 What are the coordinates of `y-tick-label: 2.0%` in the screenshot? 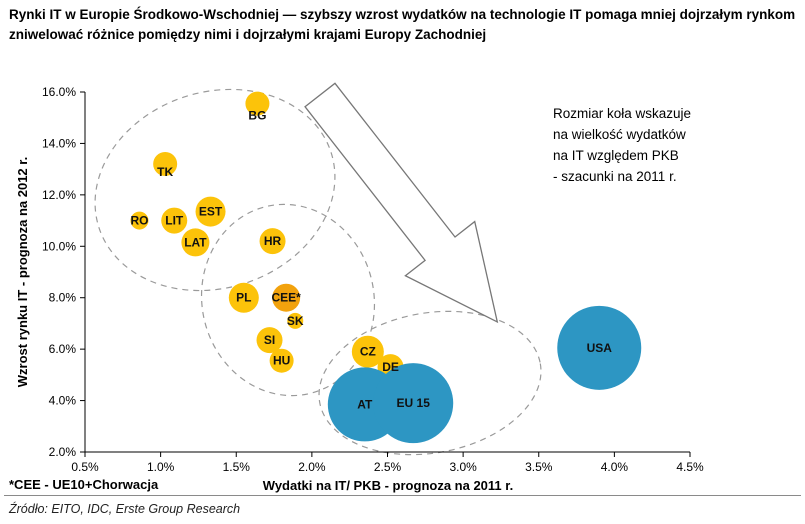 It's located at (63, 452).